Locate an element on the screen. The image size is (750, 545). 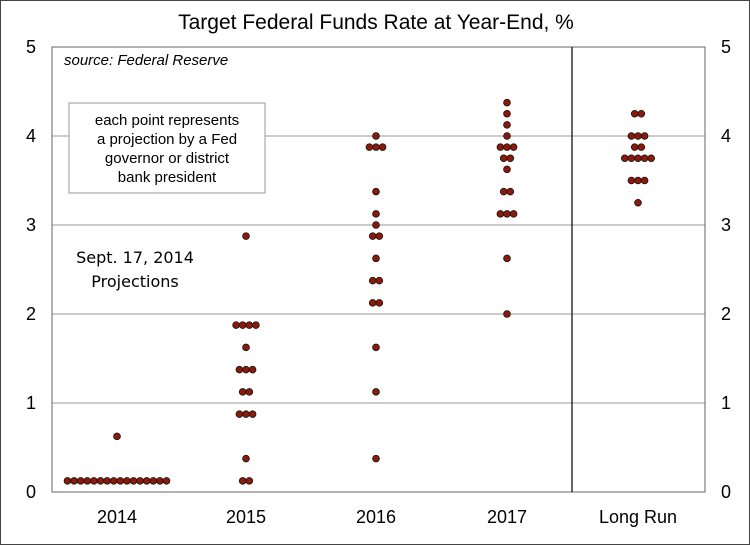
y-tick-label-right: 4 is located at coordinates (726, 136).